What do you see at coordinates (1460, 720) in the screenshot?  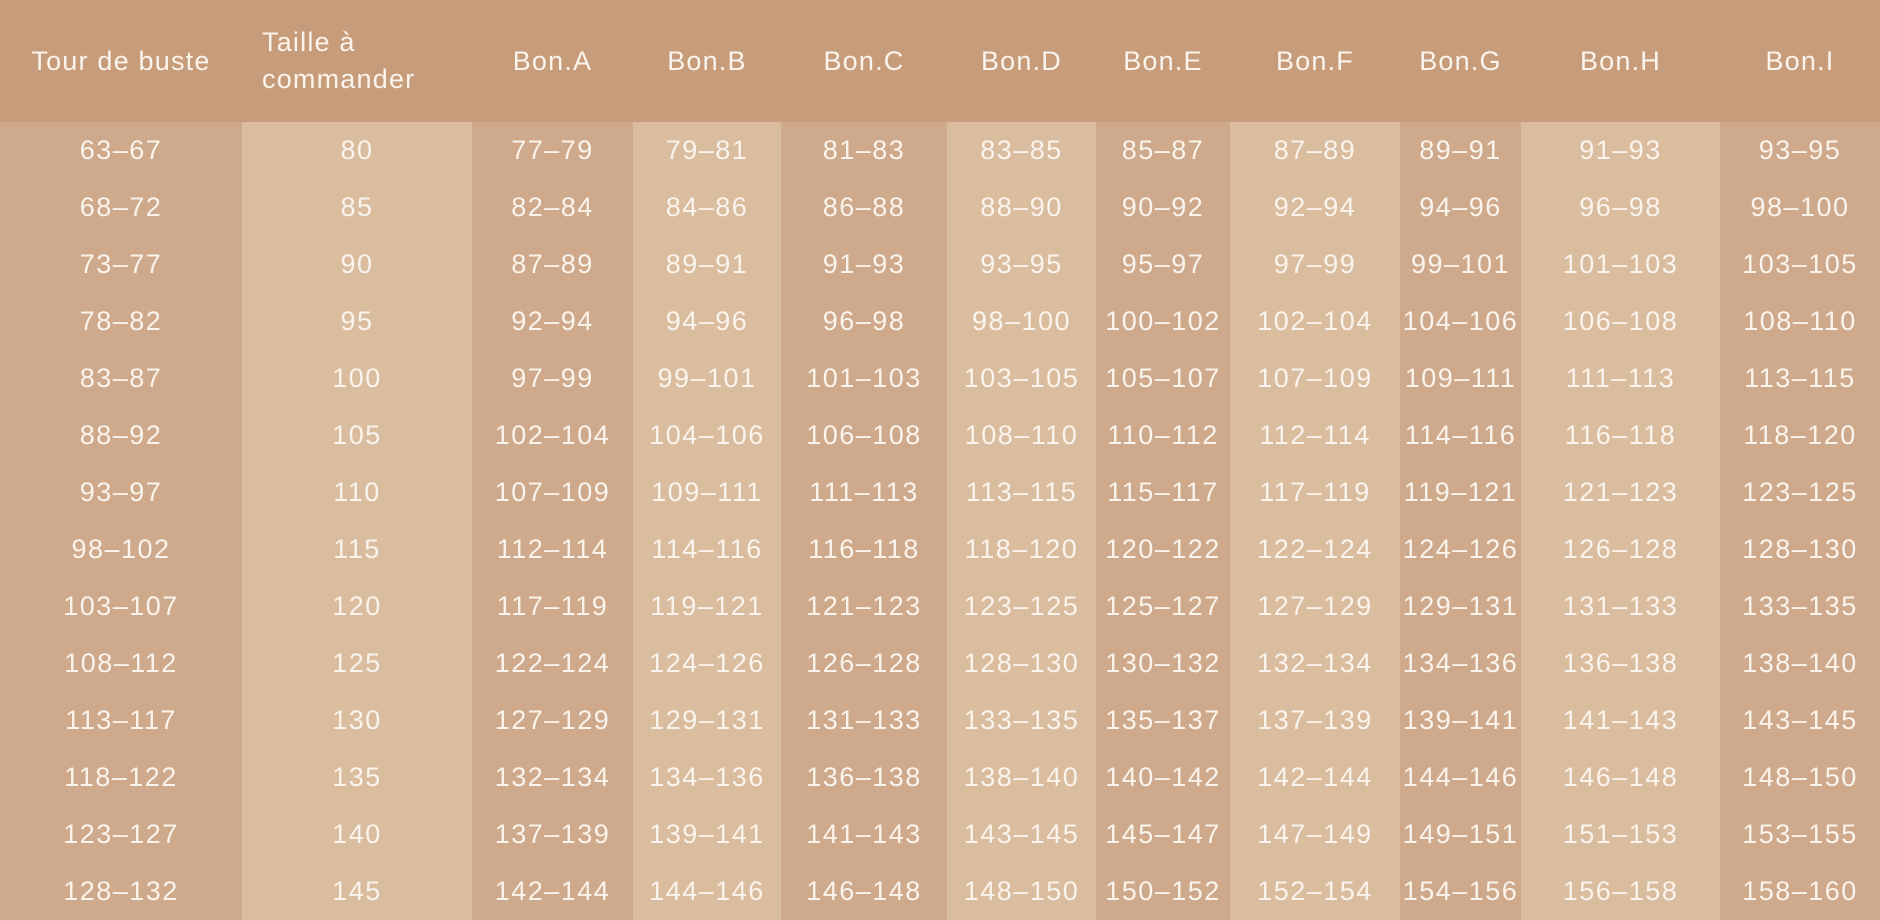 I see `size-cell: 139–141` at bounding box center [1460, 720].